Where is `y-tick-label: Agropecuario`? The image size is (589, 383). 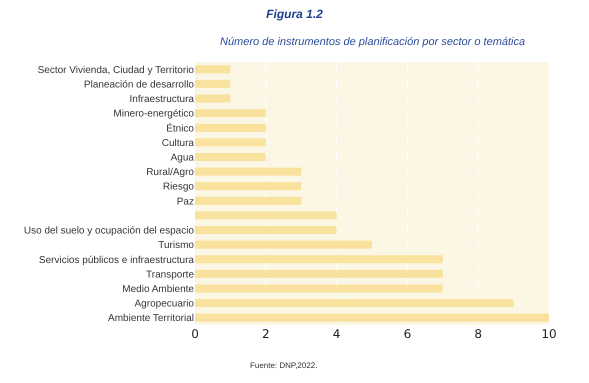
y-tick-label: Agropecuario is located at coordinates (164, 304).